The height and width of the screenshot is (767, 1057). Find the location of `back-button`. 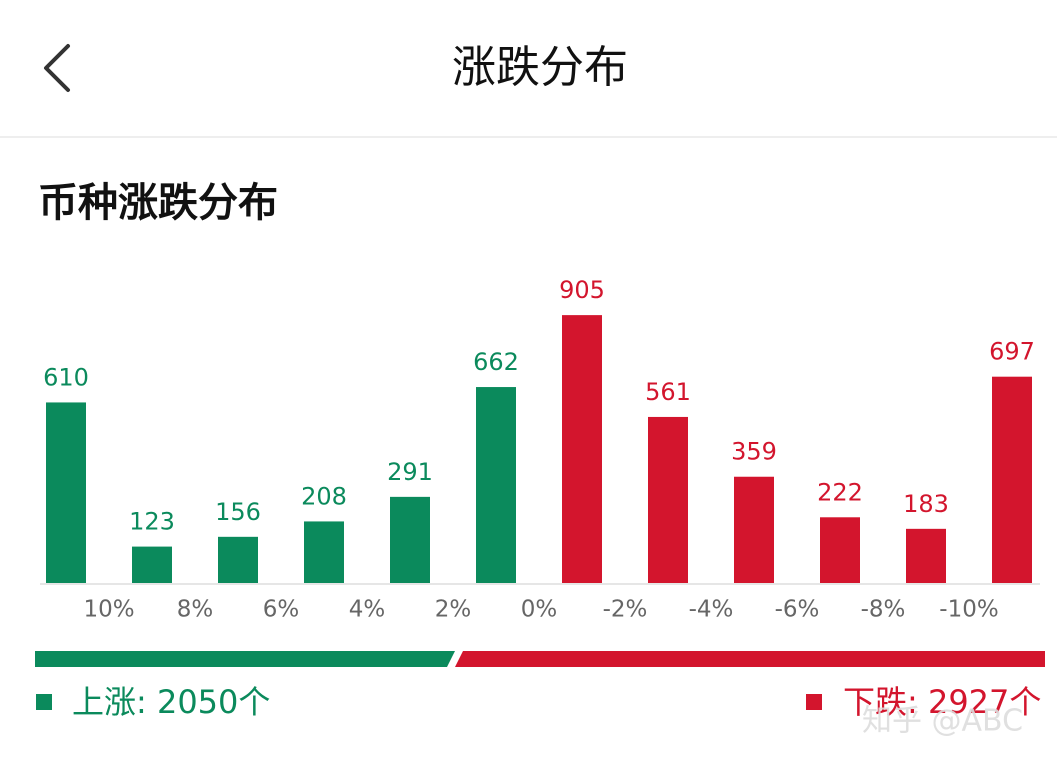

back-button is located at coordinates (57, 68).